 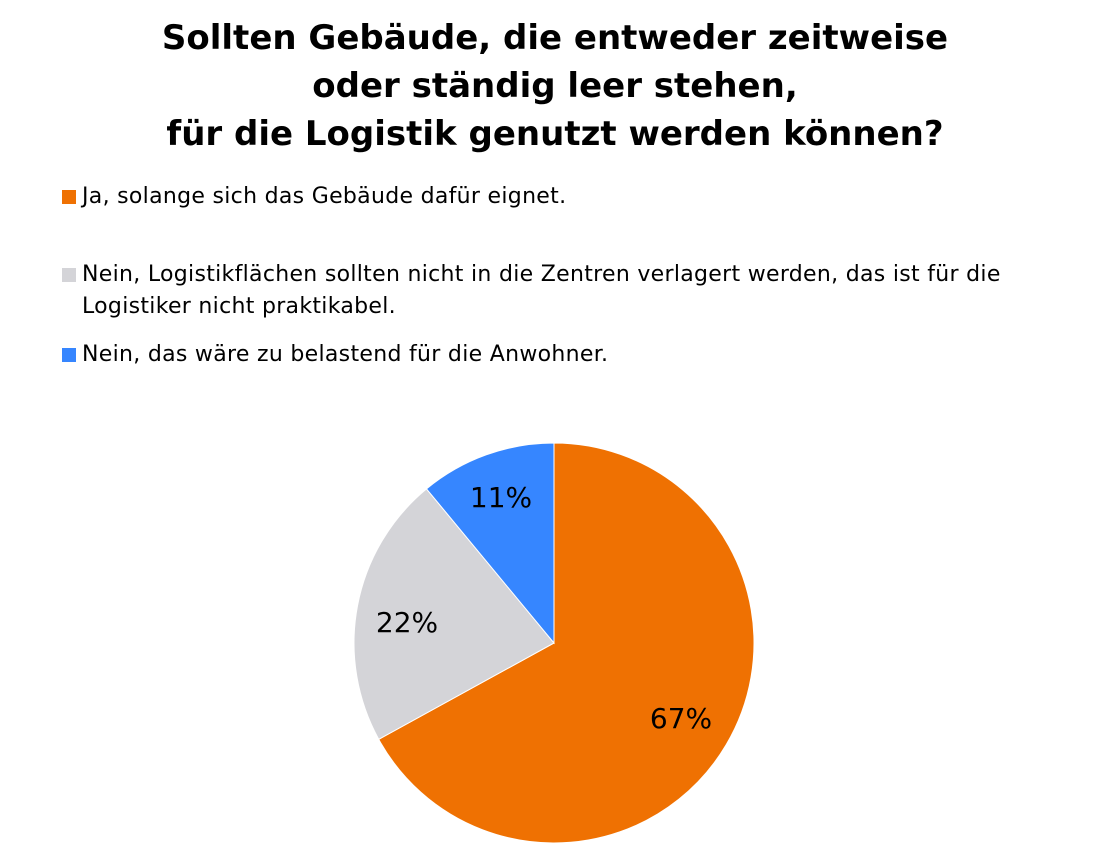 What do you see at coordinates (490, 543) in the screenshot?
I see `pie-slice-nein-anwohner` at bounding box center [490, 543].